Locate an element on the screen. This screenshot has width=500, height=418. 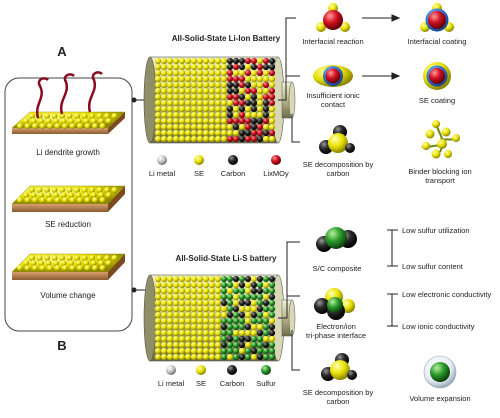
issue-b1-label: S/C composite is located at coordinates (337, 268).